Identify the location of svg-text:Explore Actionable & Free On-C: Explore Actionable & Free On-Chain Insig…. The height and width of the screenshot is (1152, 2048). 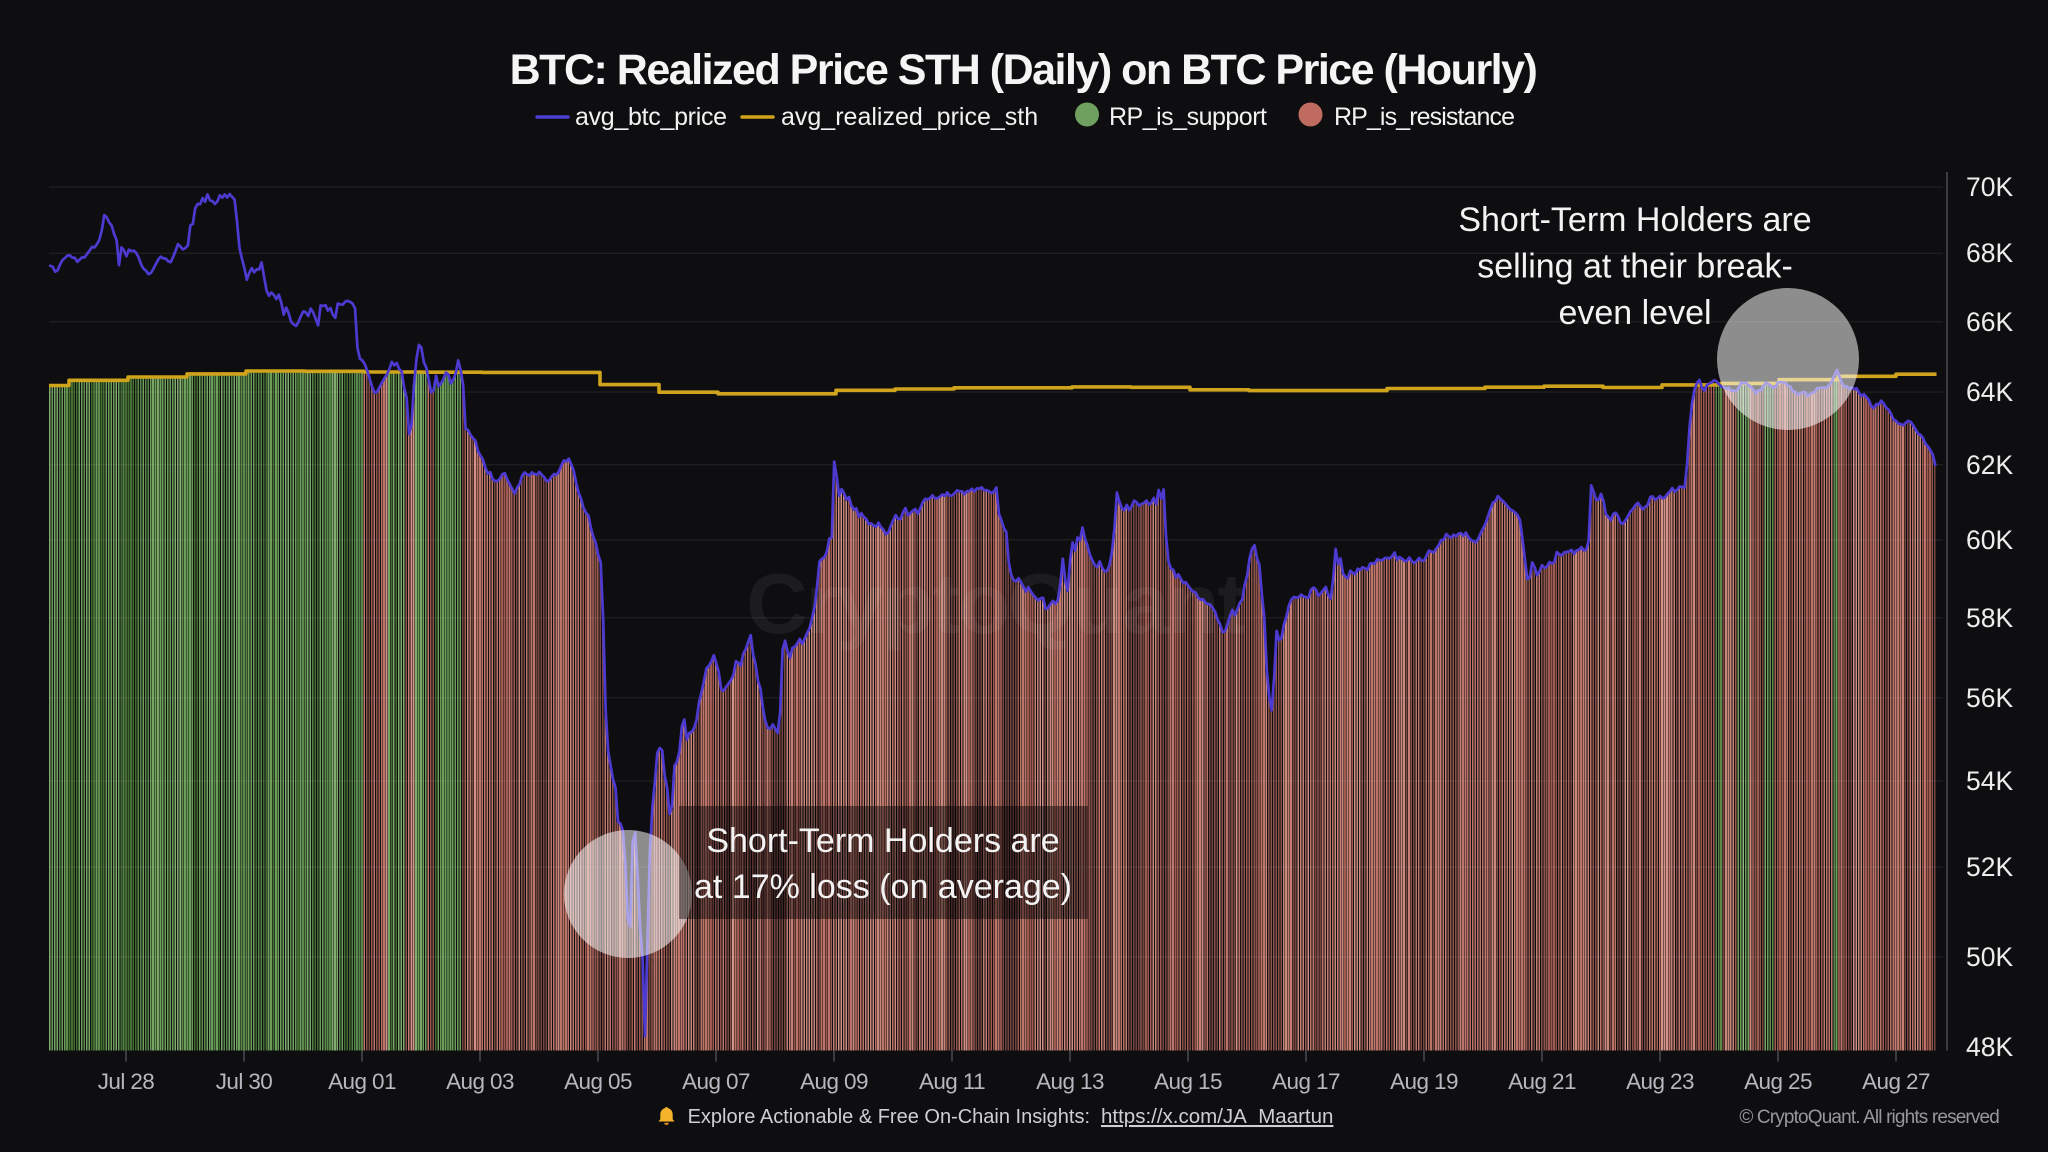
(889, 1117).